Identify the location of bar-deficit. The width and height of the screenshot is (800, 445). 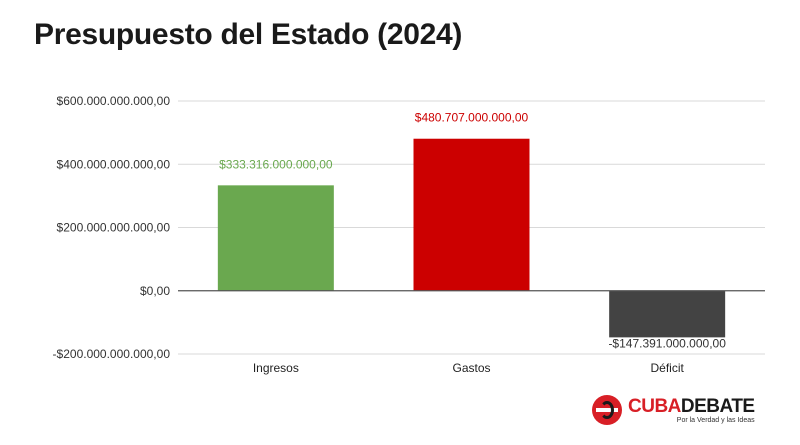
(667, 314).